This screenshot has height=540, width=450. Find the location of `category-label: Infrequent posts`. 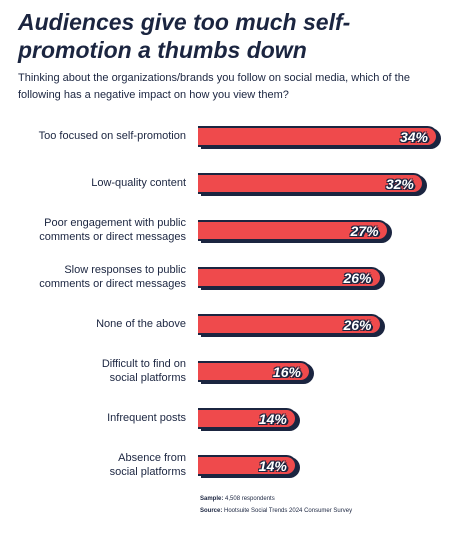

category-label: Infrequent posts is located at coordinates (146, 418).